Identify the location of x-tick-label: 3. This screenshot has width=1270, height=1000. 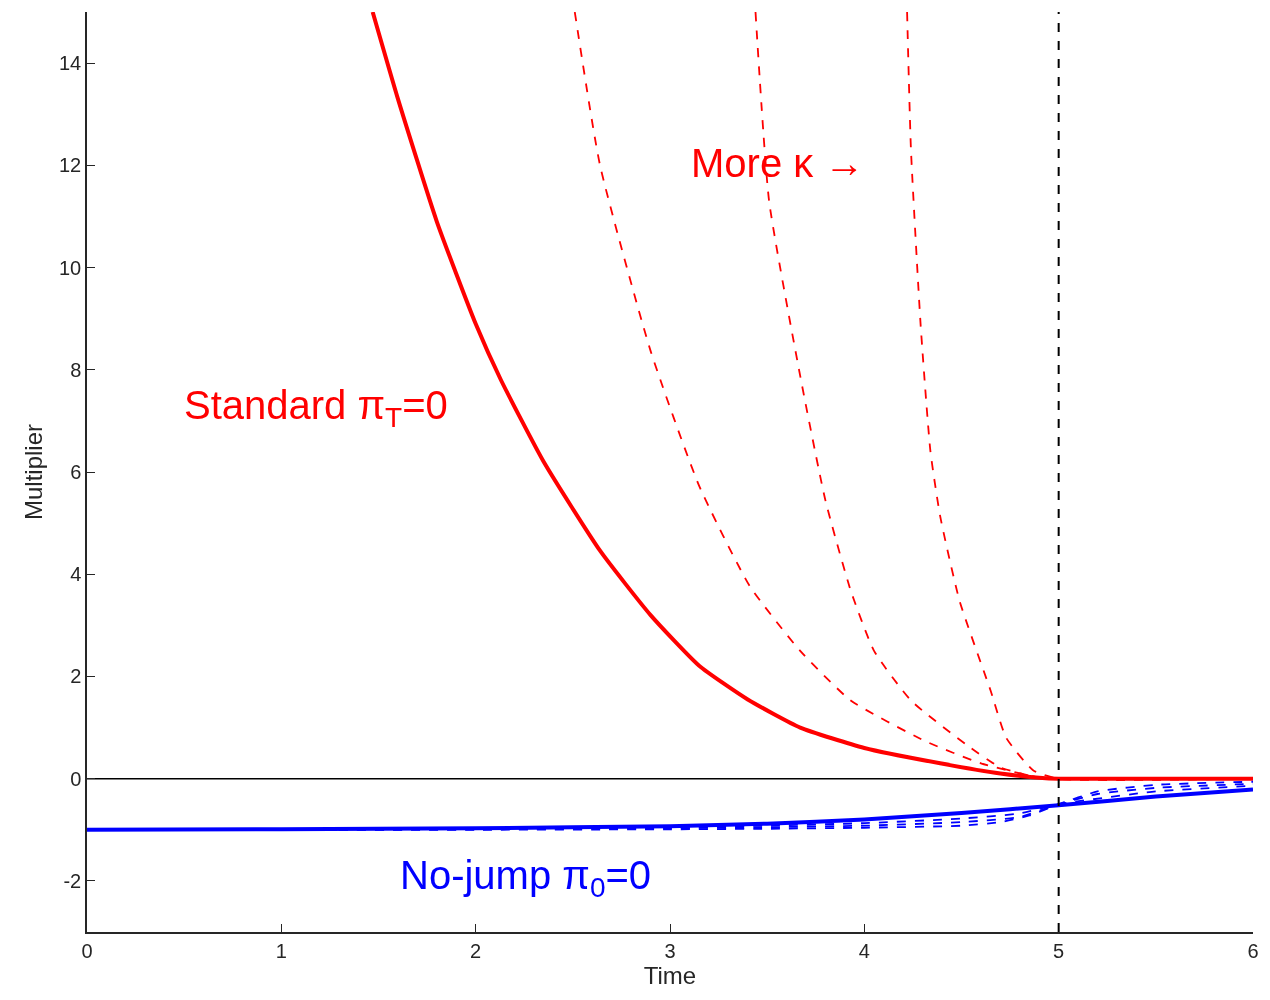
(670, 950).